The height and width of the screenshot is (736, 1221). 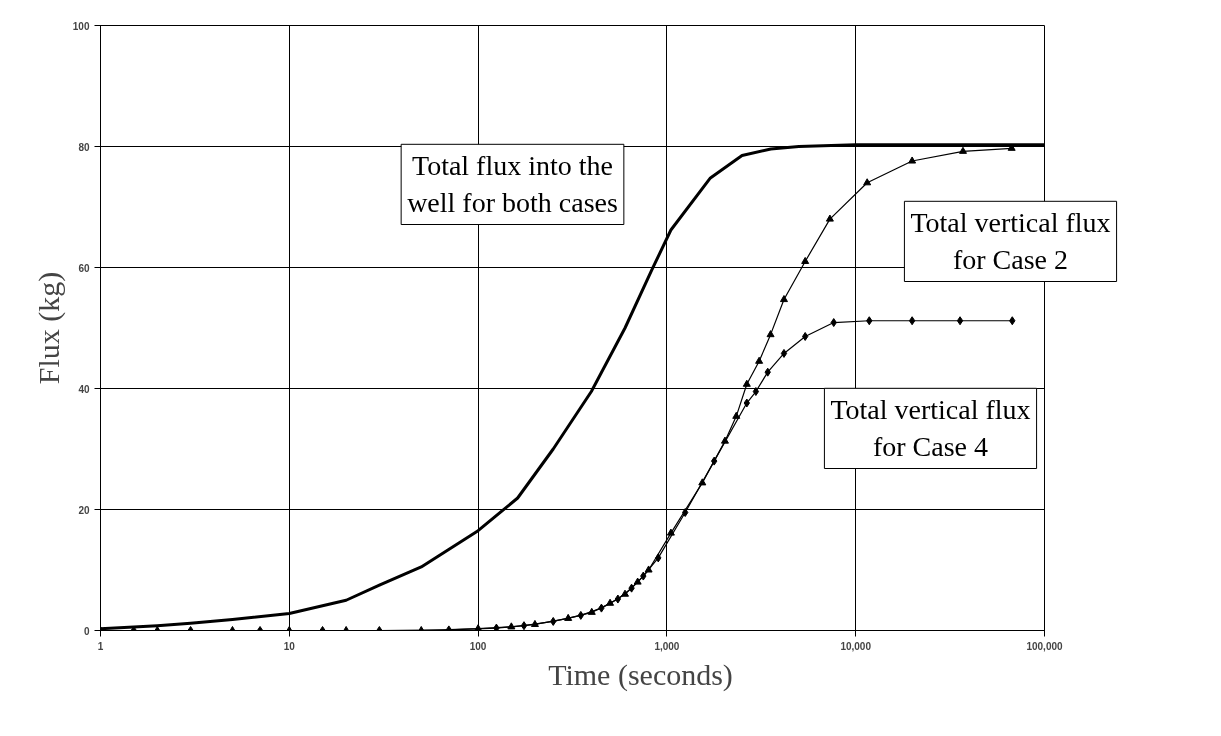 What do you see at coordinates (856, 646) in the screenshot?
I see `x-tick-label: 10,000` at bounding box center [856, 646].